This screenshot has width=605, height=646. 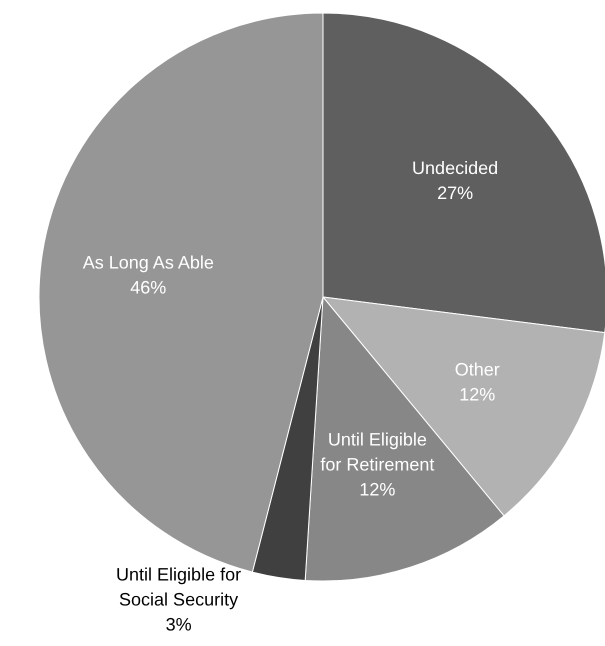 I want to click on slice-label: As Long As Able, so click(x=148, y=262).